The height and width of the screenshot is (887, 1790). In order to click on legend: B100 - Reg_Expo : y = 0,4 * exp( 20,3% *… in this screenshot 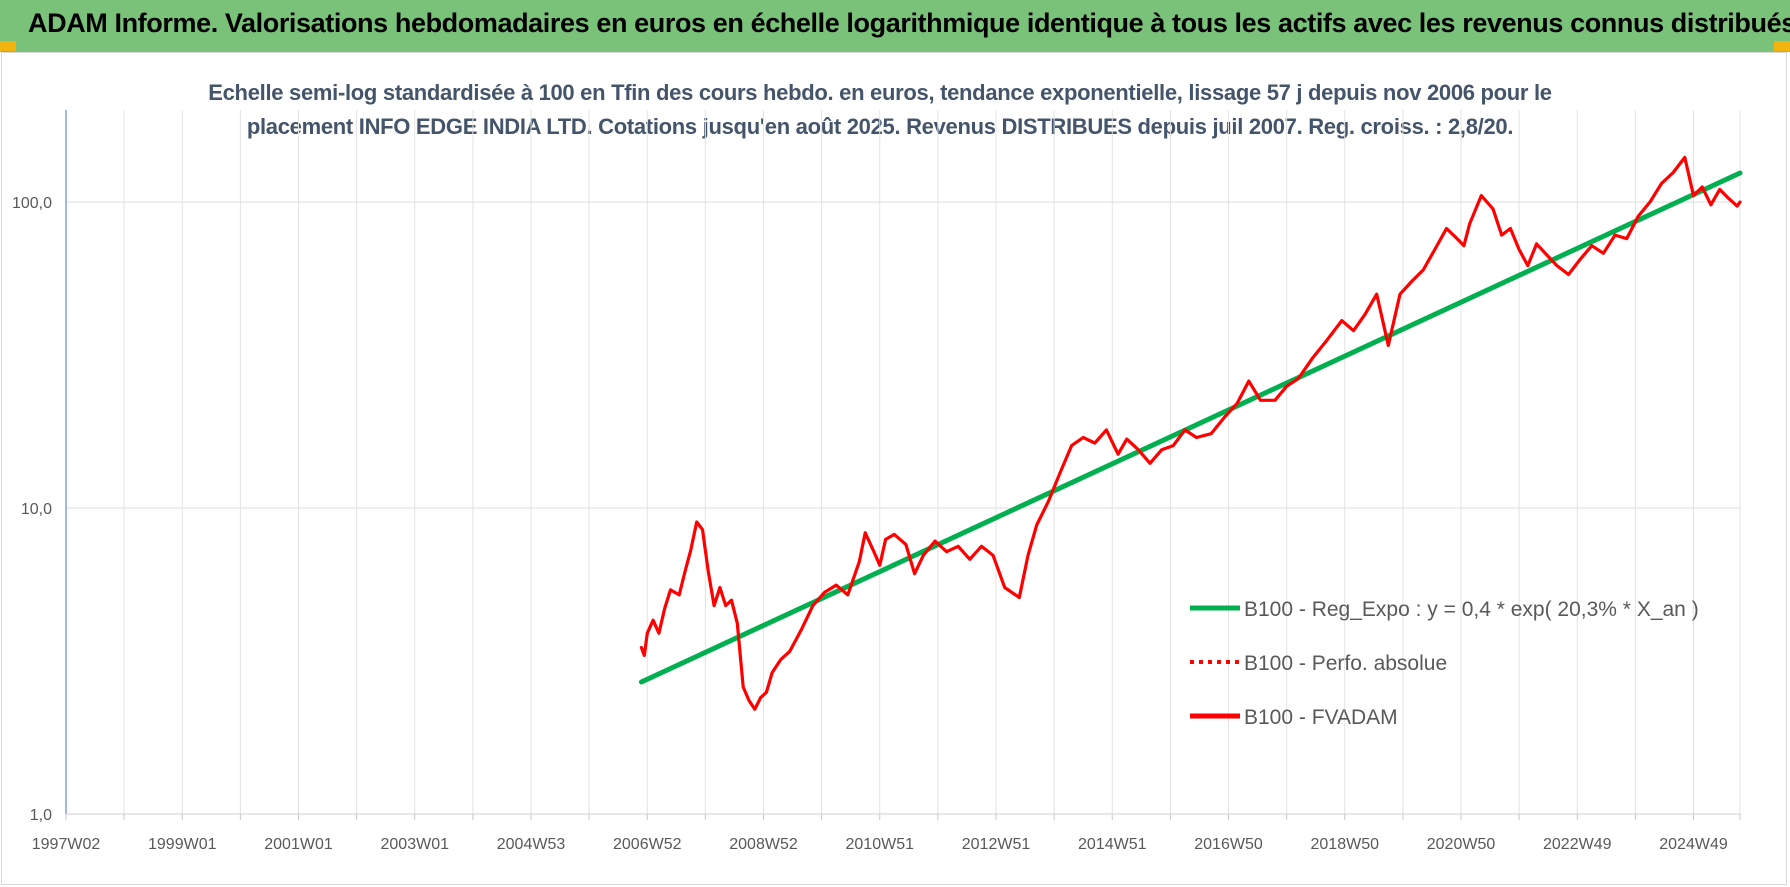, I will do `click(1444, 663)`.